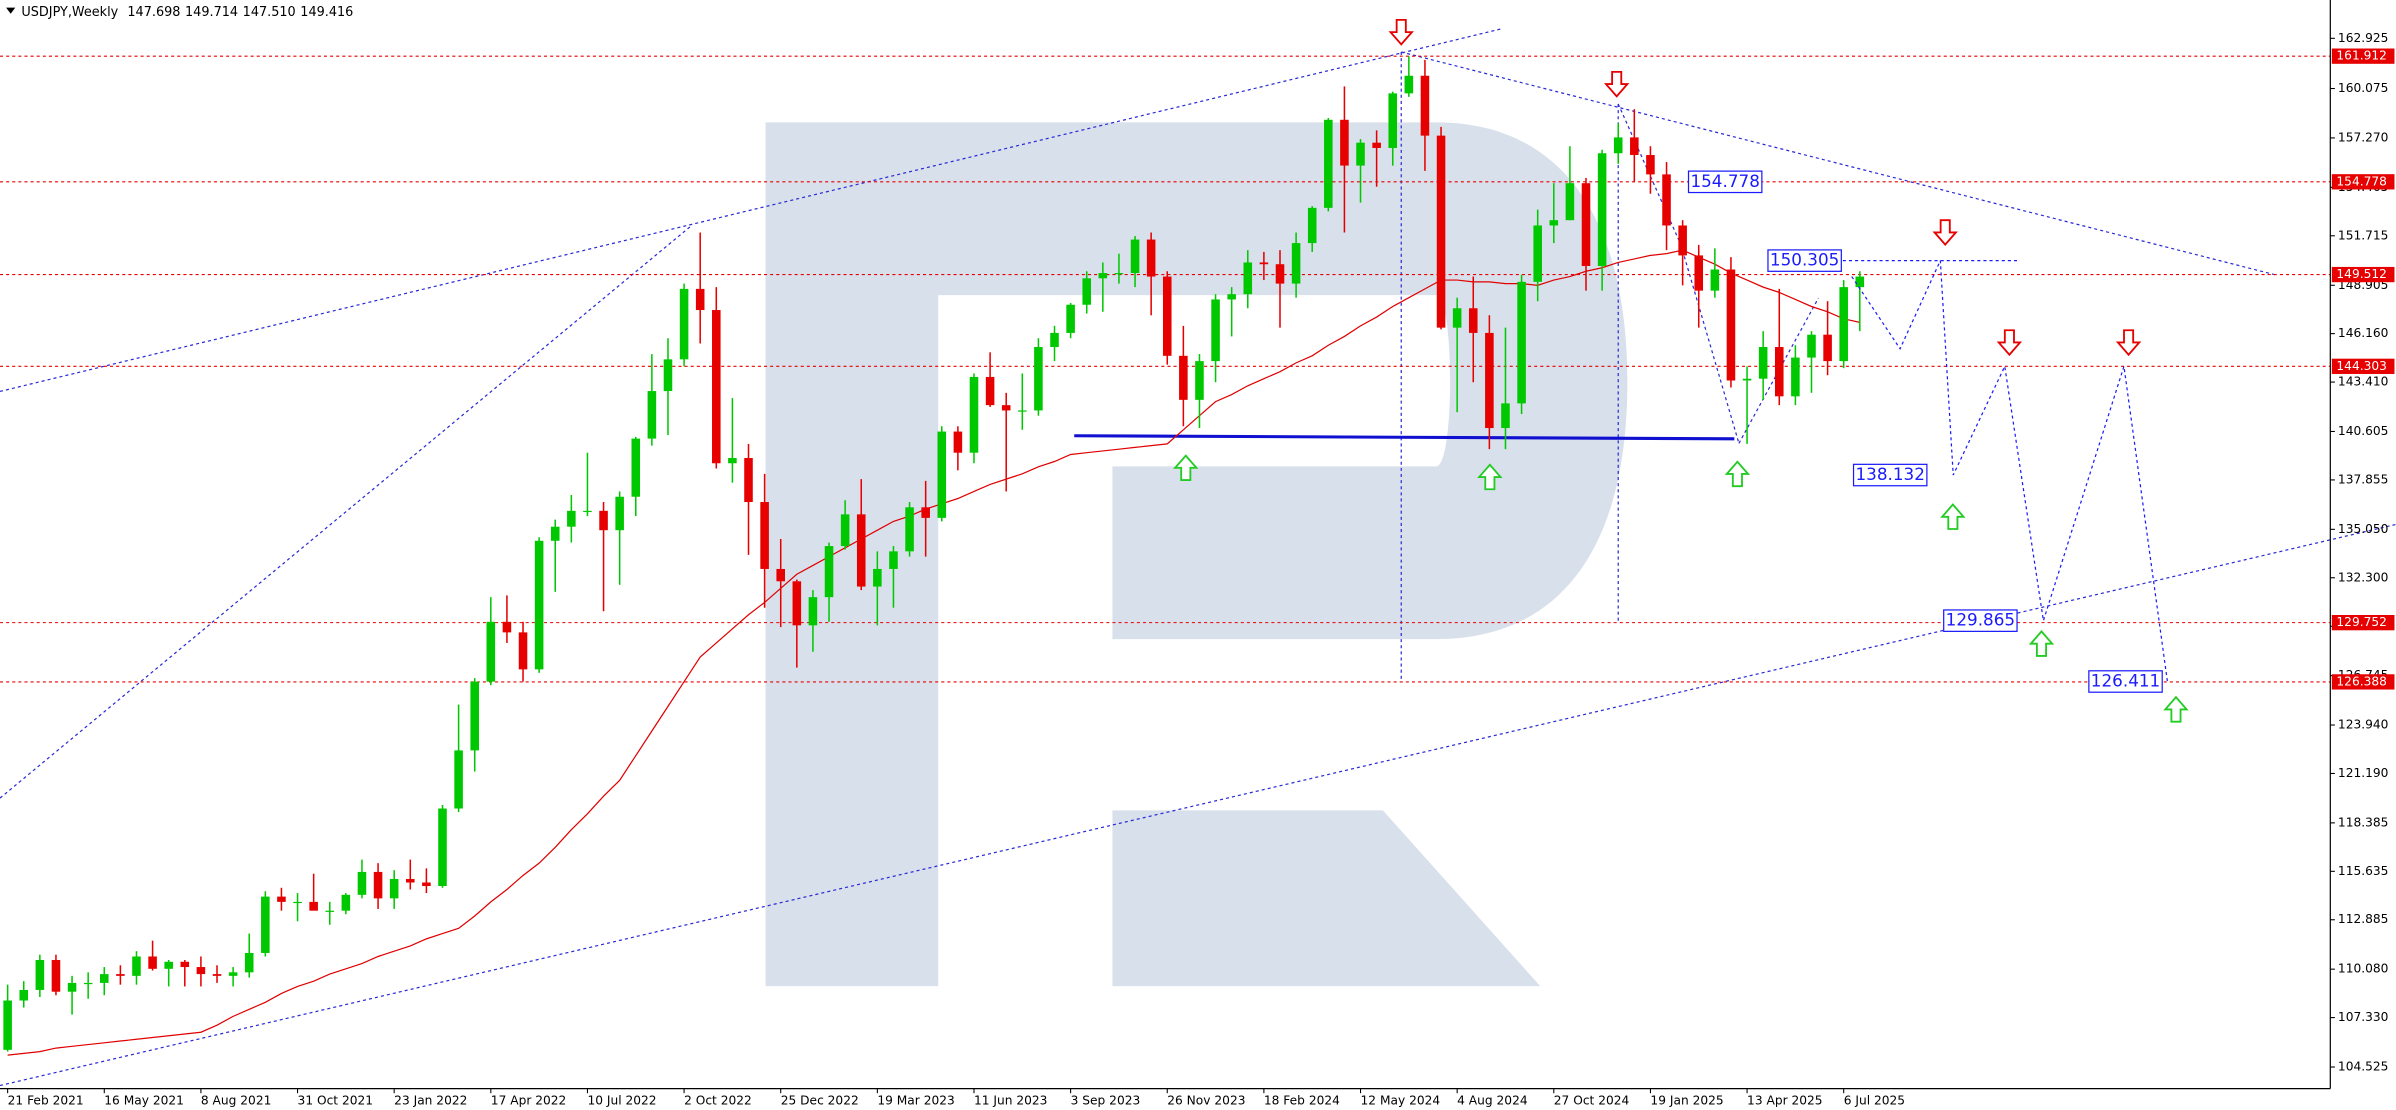 This screenshot has width=2396, height=1110. What do you see at coordinates (2010, 471) in the screenshot?
I see `forecast-path` at bounding box center [2010, 471].